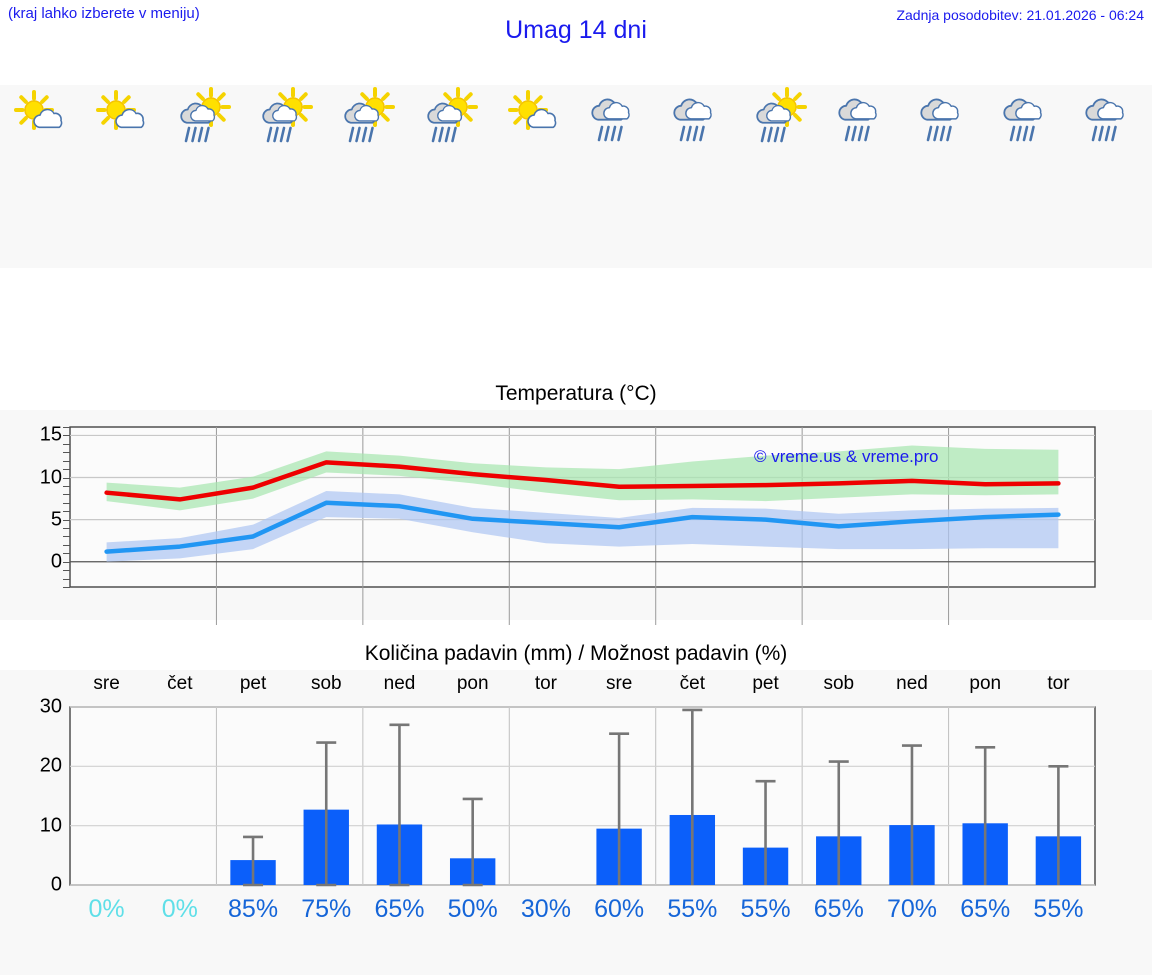 The height and width of the screenshot is (975, 1152). What do you see at coordinates (619, 909) in the screenshot?
I see `precipitation-probability-label: 60%` at bounding box center [619, 909].